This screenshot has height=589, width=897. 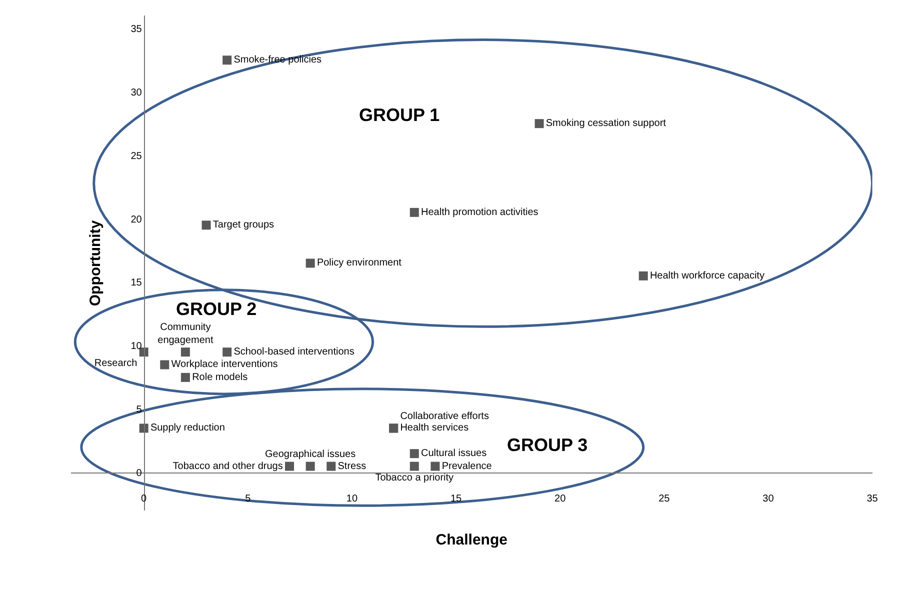 What do you see at coordinates (467, 466) in the screenshot?
I see `data-label: Prevalence` at bounding box center [467, 466].